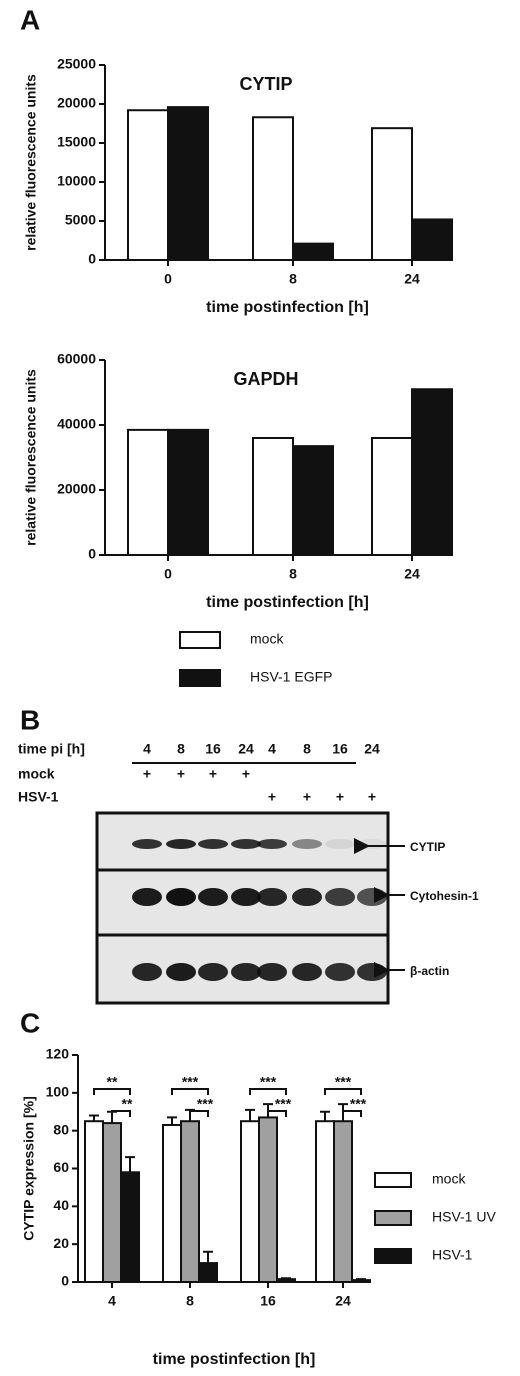 The image size is (520, 1376). Describe the element at coordinates (168, 279) in the screenshot. I see `x-tick-label: 0` at that location.